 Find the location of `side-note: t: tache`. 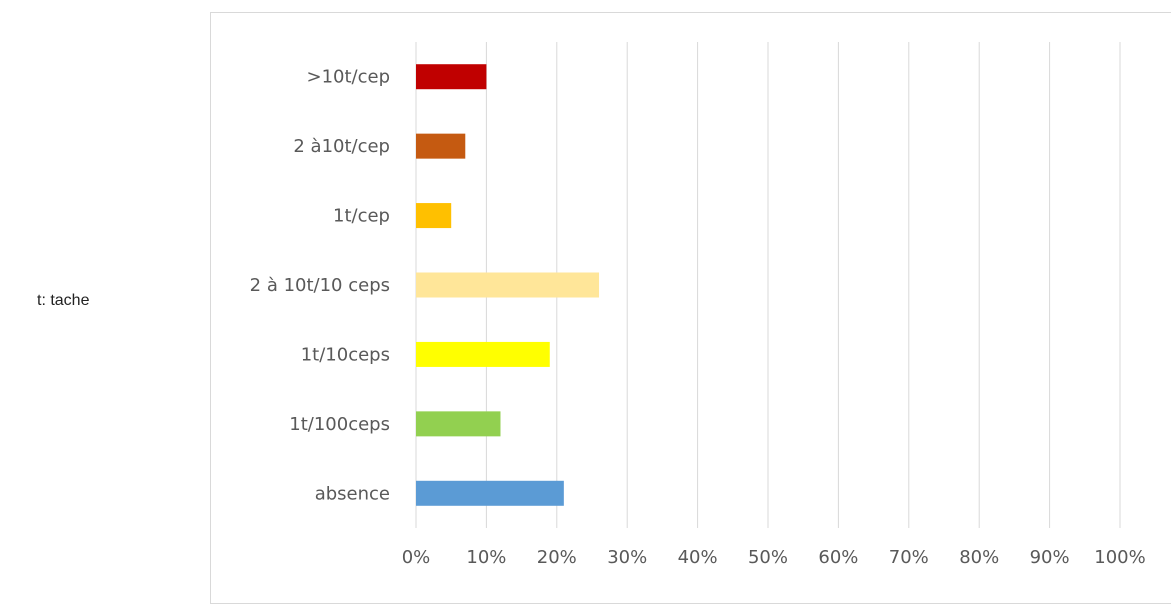

side-note: t: tache is located at coordinates (63, 300).